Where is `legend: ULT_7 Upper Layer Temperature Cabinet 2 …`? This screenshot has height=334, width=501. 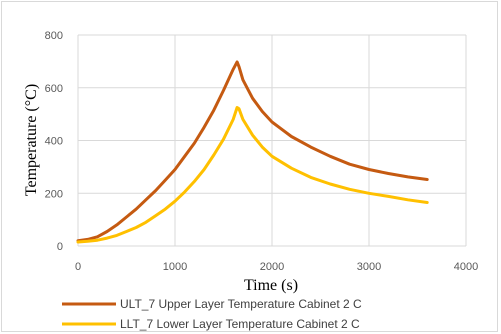
legend: ULT_7 Upper Layer Temperature Cabinet 2 … is located at coordinates (212, 314).